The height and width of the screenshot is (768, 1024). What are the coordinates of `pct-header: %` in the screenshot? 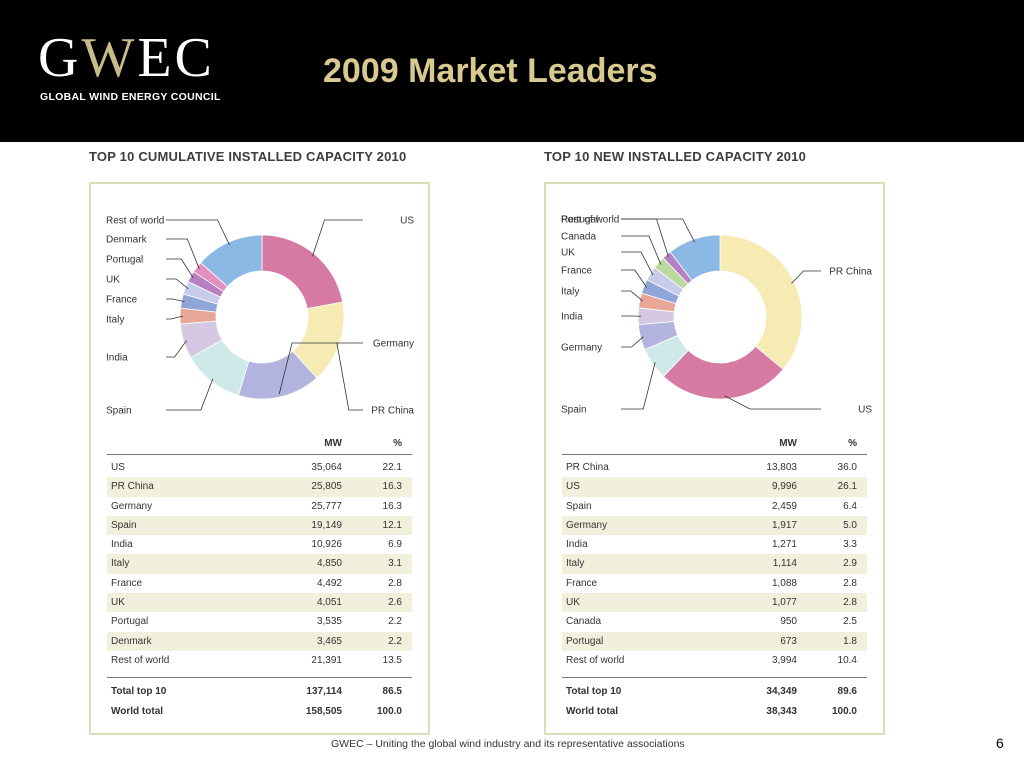 It's located at (852, 443).